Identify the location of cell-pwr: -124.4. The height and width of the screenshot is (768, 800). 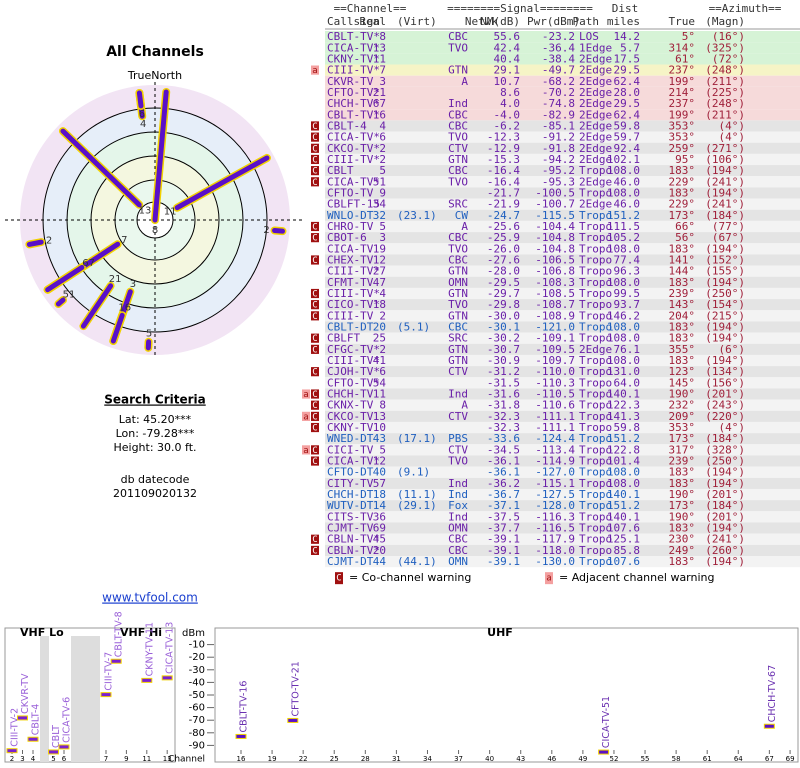
(555, 438).